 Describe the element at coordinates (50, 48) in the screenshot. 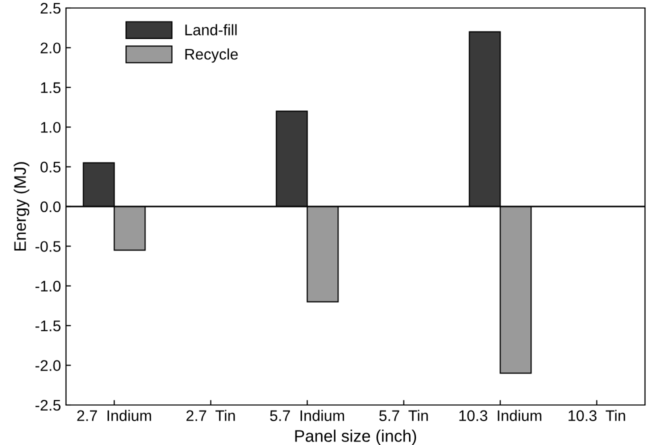

I see `y-tick-label: 2.0` at that location.